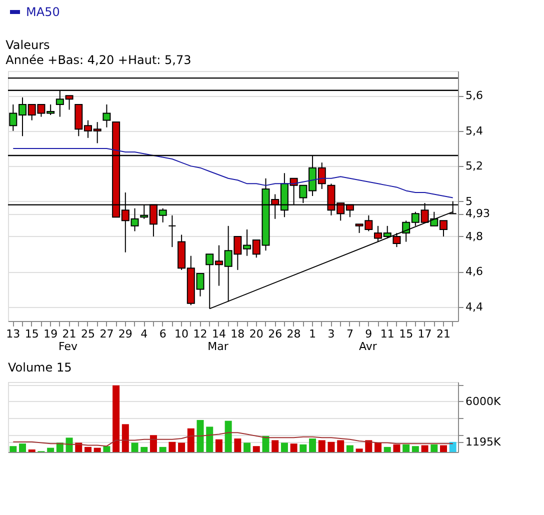  What do you see at coordinates (474, 236) in the screenshot?
I see `y-tick-label: 4,8` at bounding box center [474, 236].